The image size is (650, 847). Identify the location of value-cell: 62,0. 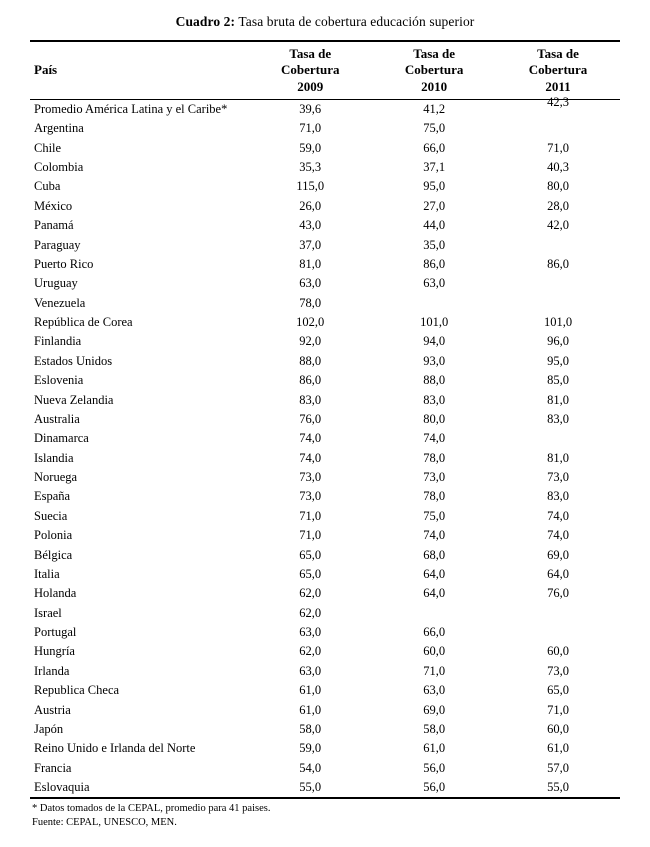
(310, 651).